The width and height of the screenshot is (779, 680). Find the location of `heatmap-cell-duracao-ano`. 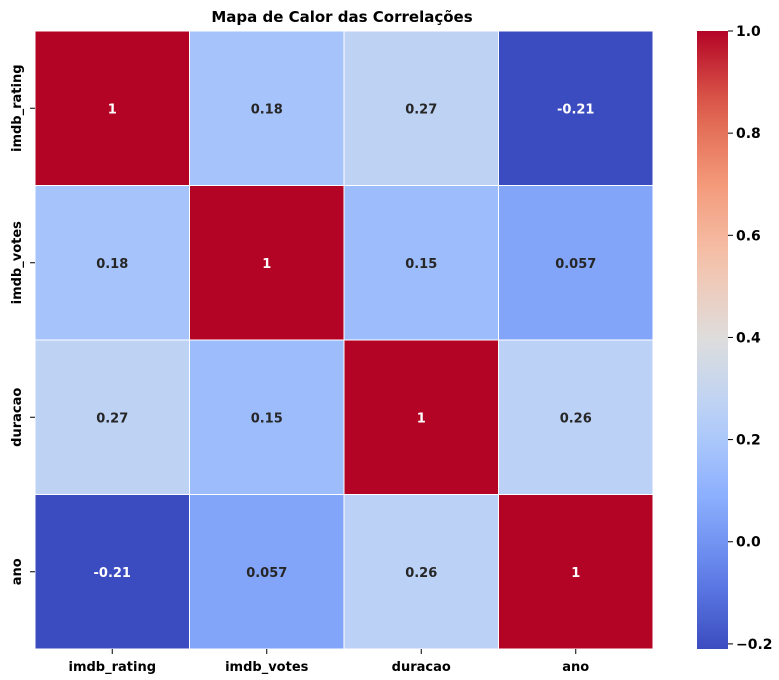

heatmap-cell-duracao-ano is located at coordinates (576, 417).